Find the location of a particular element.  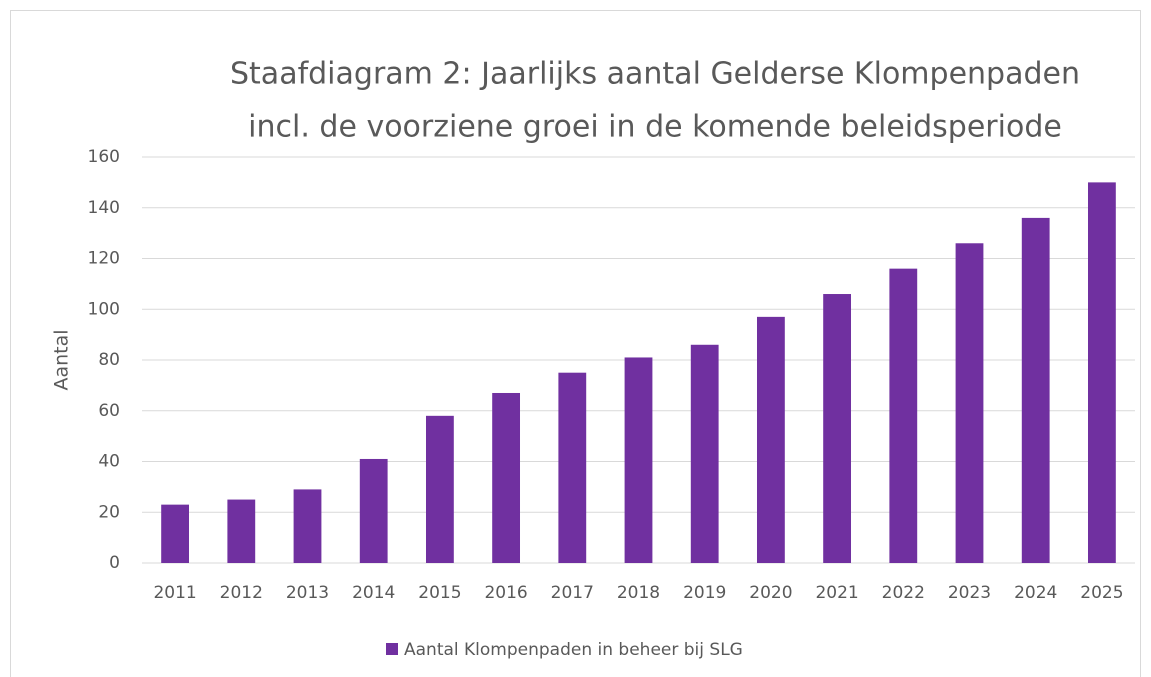

y-tick-label: 40 is located at coordinates (109, 462).